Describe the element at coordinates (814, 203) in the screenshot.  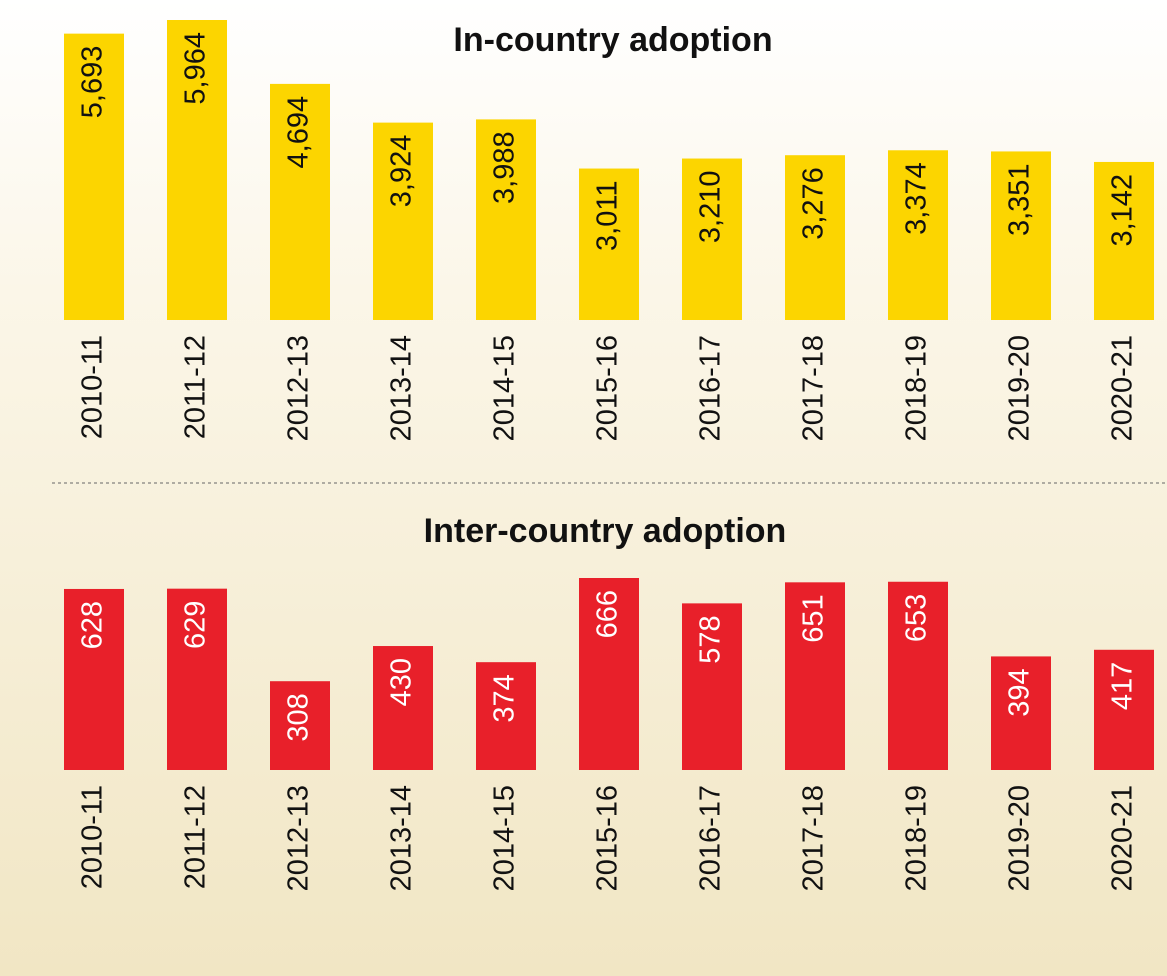
I see `data-label: 3,276` at that location.